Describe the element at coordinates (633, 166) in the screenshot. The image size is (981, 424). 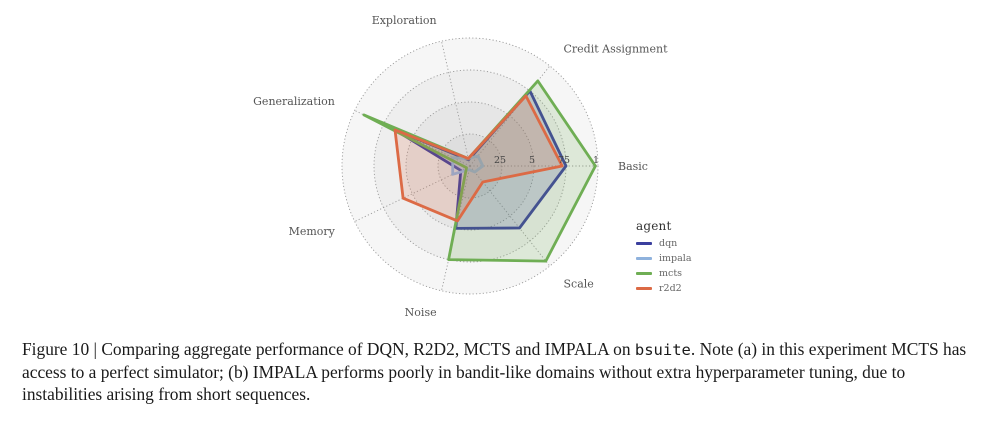
I see `axis-label: Basic` at that location.